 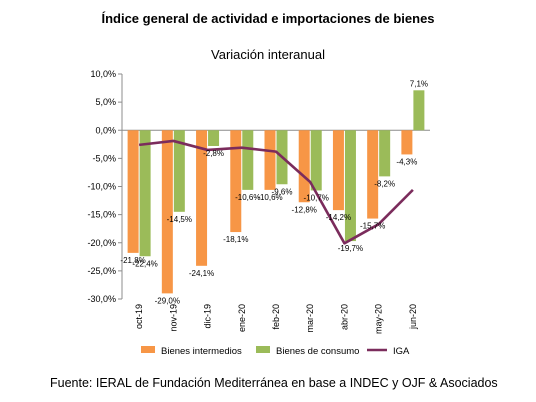 I want to click on legend-bienes-intermedios-swatch, so click(x=148, y=349).